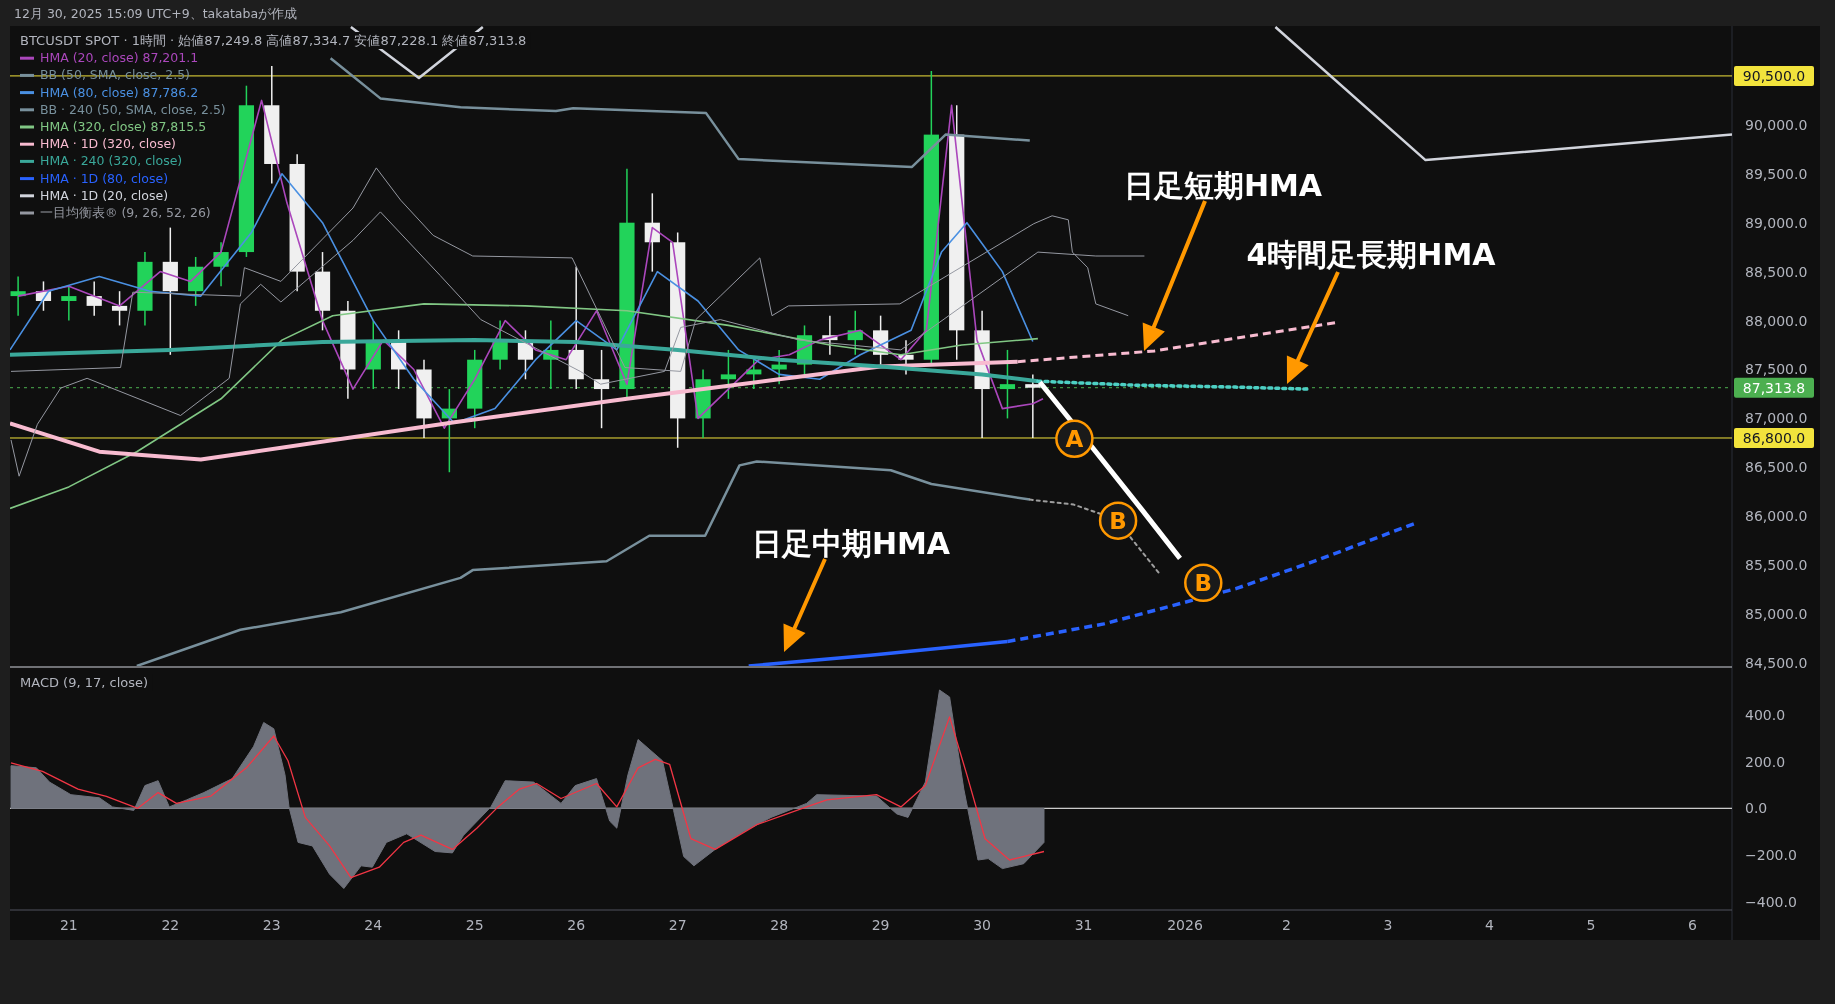 The image size is (1835, 1004). What do you see at coordinates (98, 144) in the screenshot?
I see `legend-item: HMA · 1D (320, close)` at bounding box center [98, 144].